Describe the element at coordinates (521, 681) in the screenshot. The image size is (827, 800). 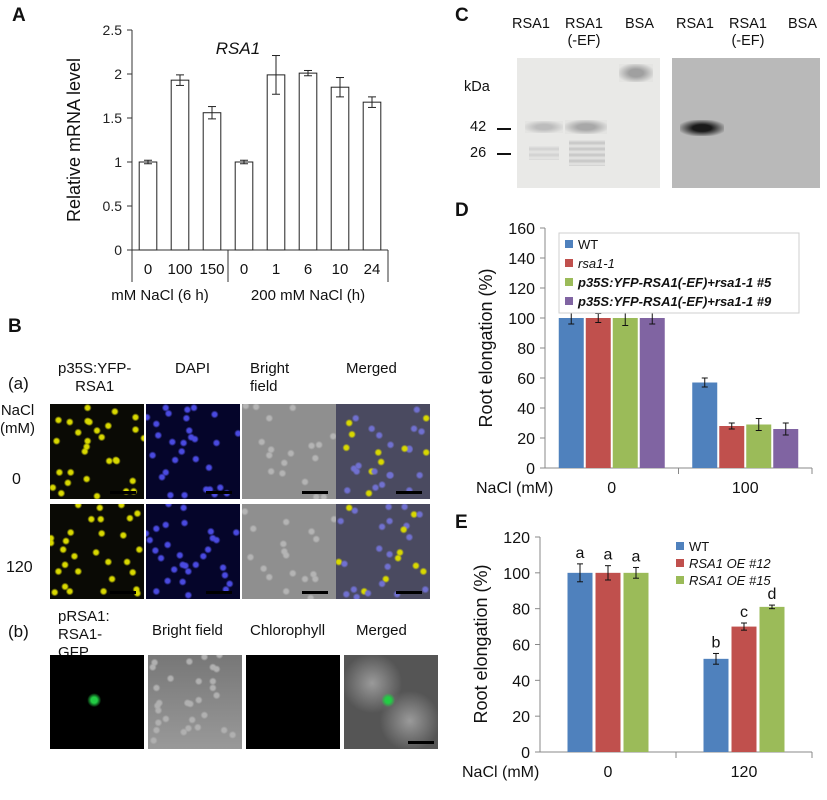
I see `y-tick-label: 40` at that location.